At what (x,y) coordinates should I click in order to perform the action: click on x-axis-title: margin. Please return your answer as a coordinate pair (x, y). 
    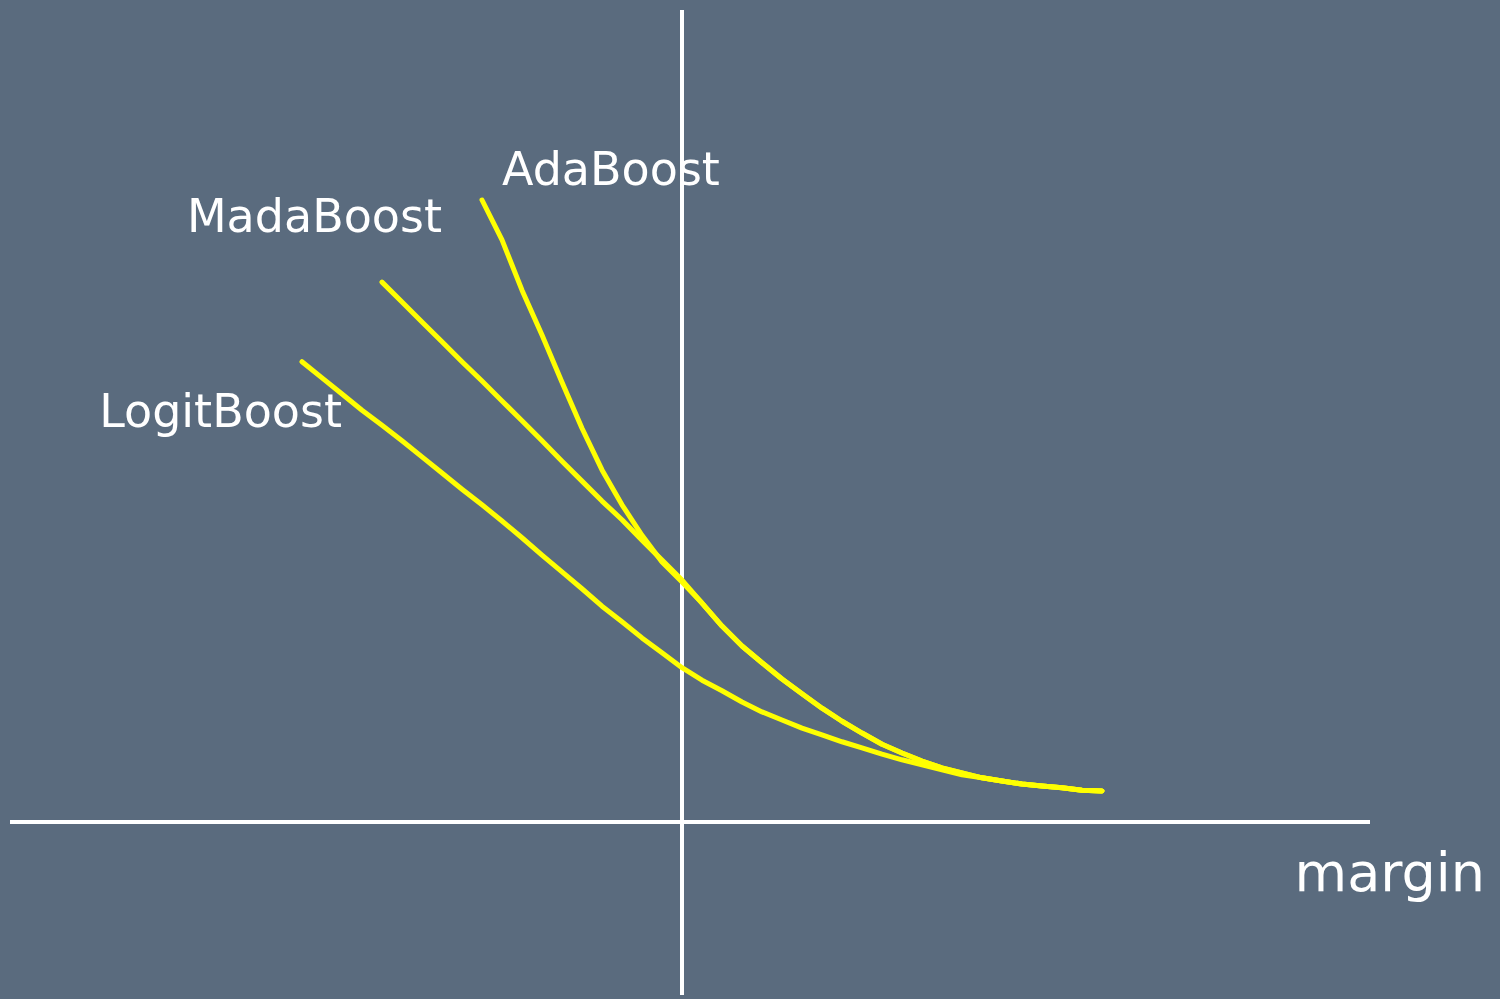
    Looking at the image, I should click on (1389, 872).